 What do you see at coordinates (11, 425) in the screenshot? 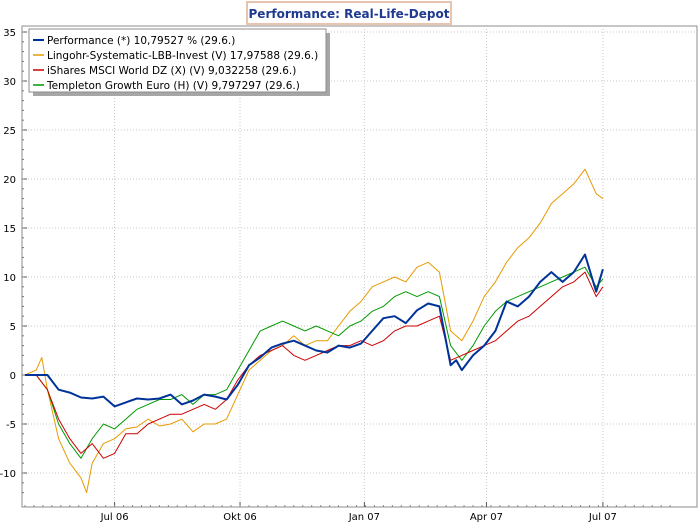
I see `y-tick-label: -5` at bounding box center [11, 425].